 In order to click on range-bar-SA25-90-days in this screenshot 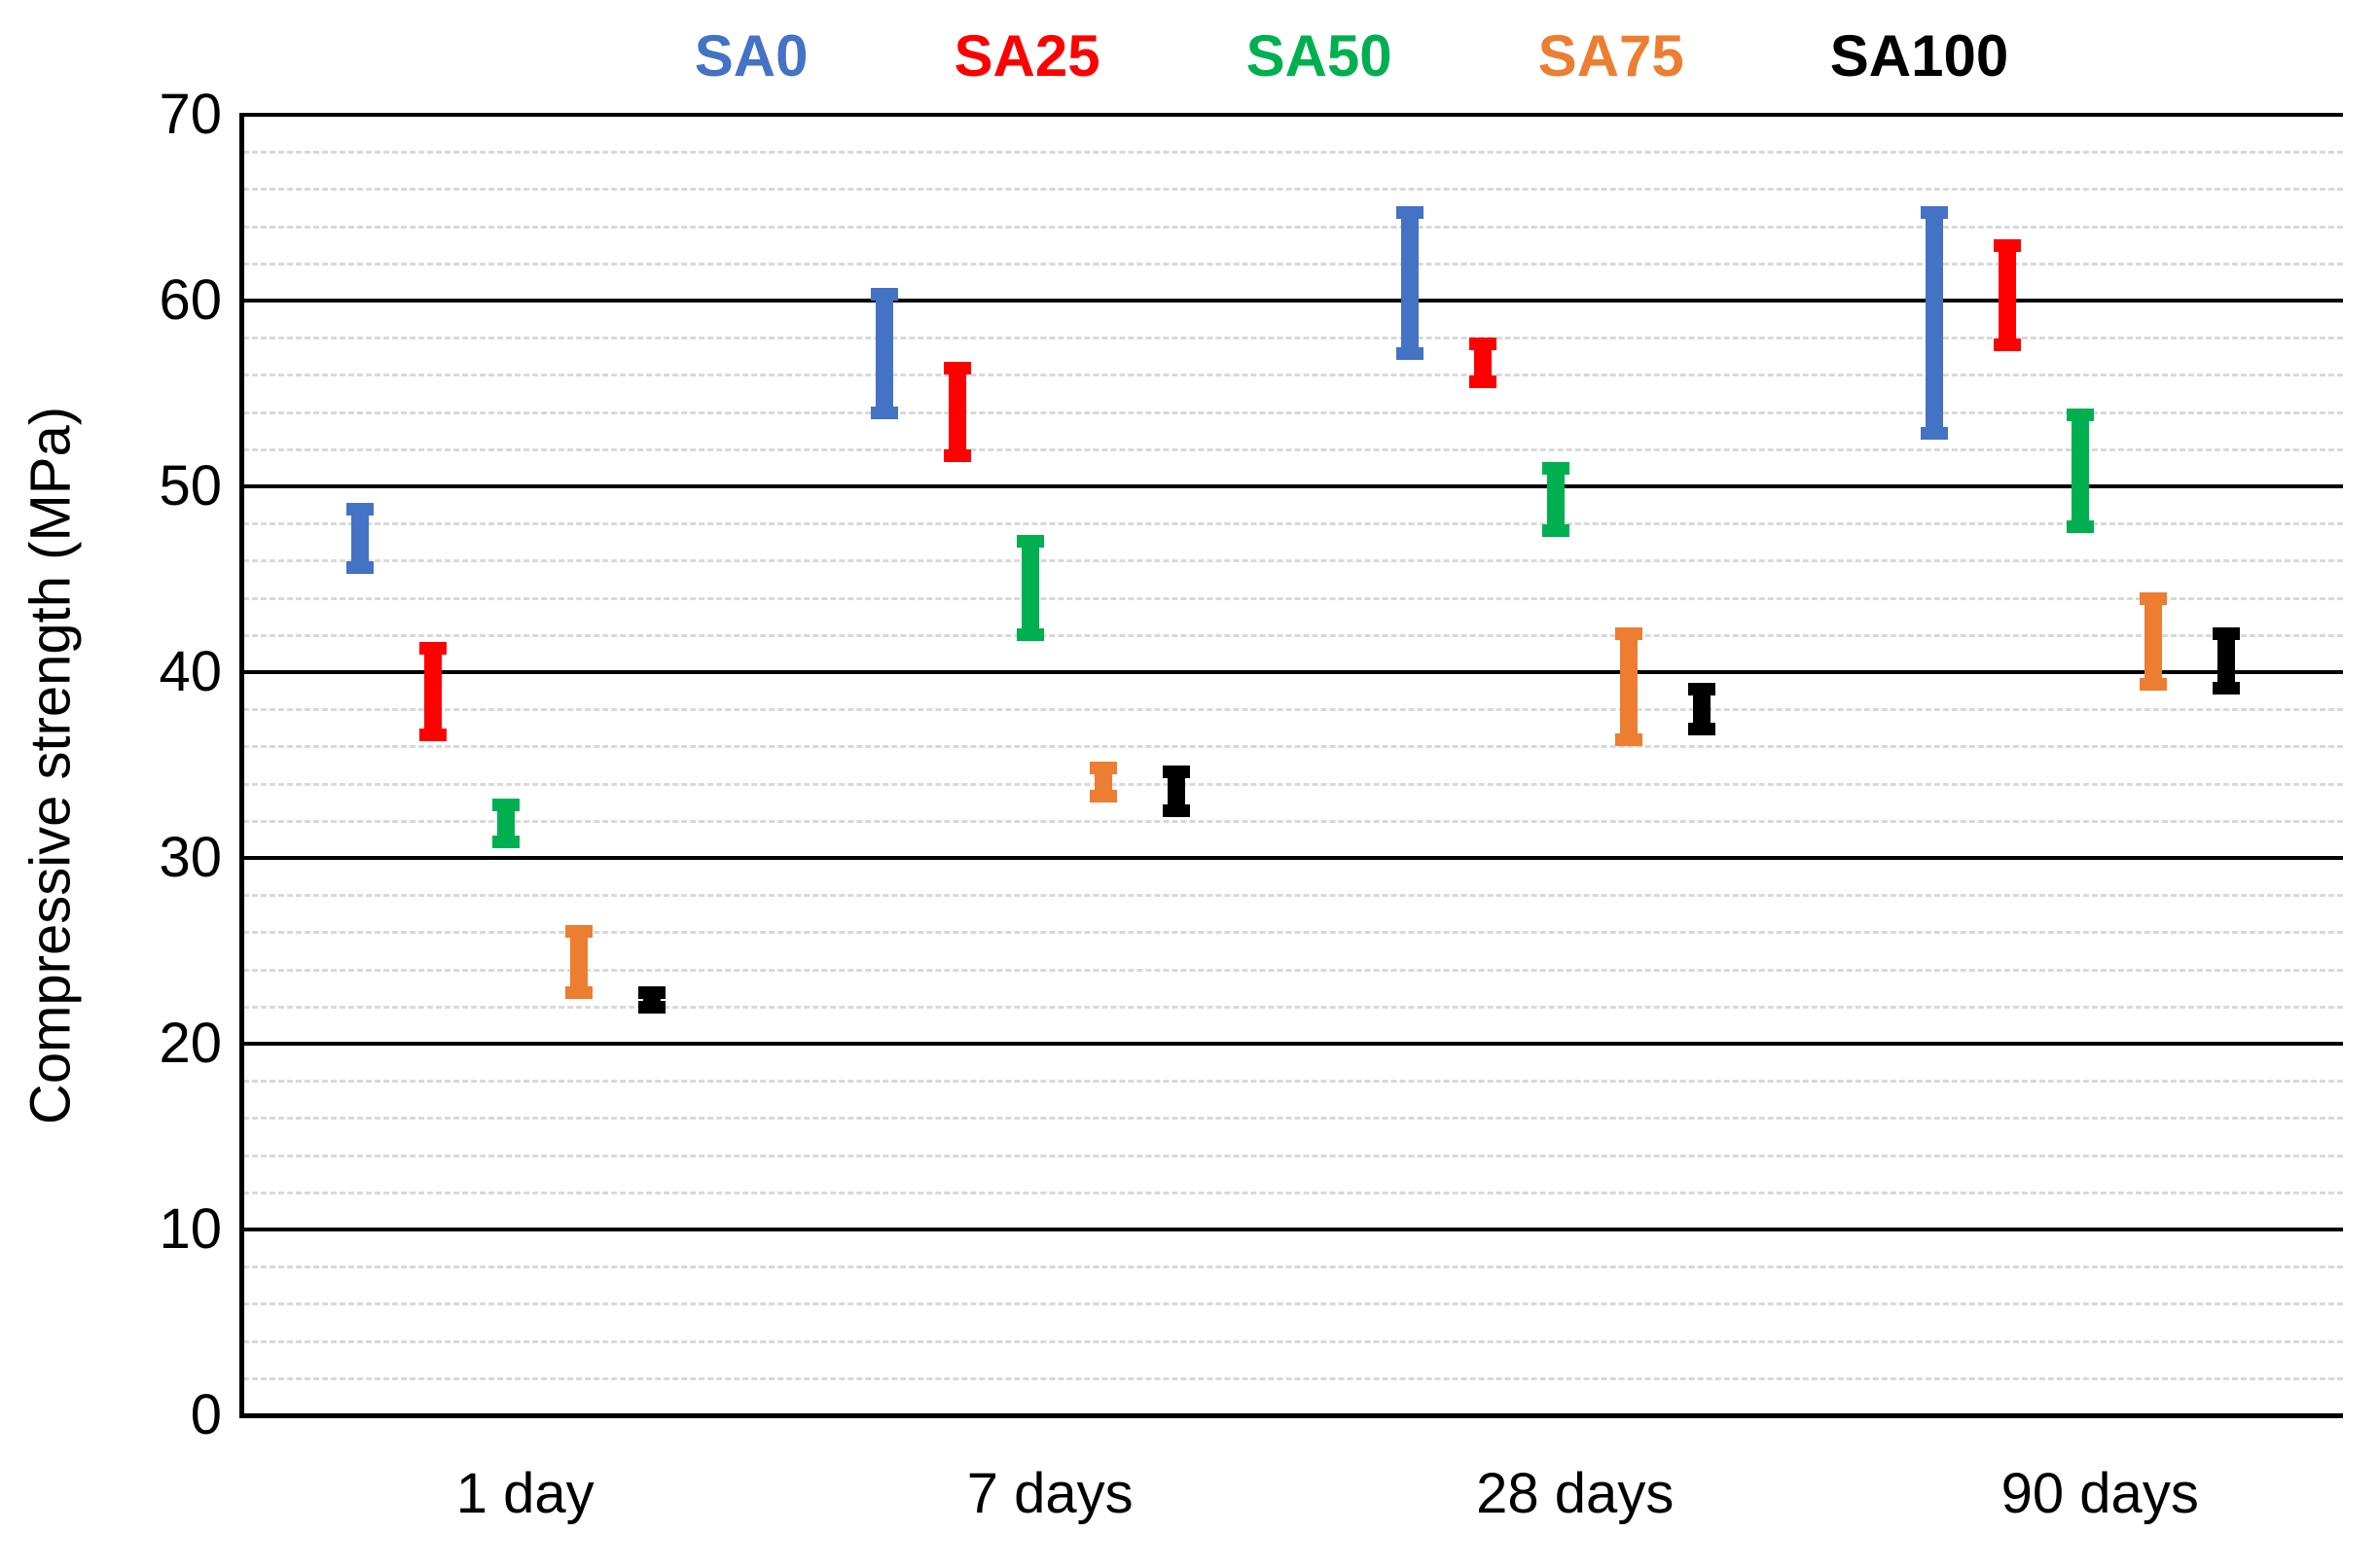, I will do `click(2008, 294)`.